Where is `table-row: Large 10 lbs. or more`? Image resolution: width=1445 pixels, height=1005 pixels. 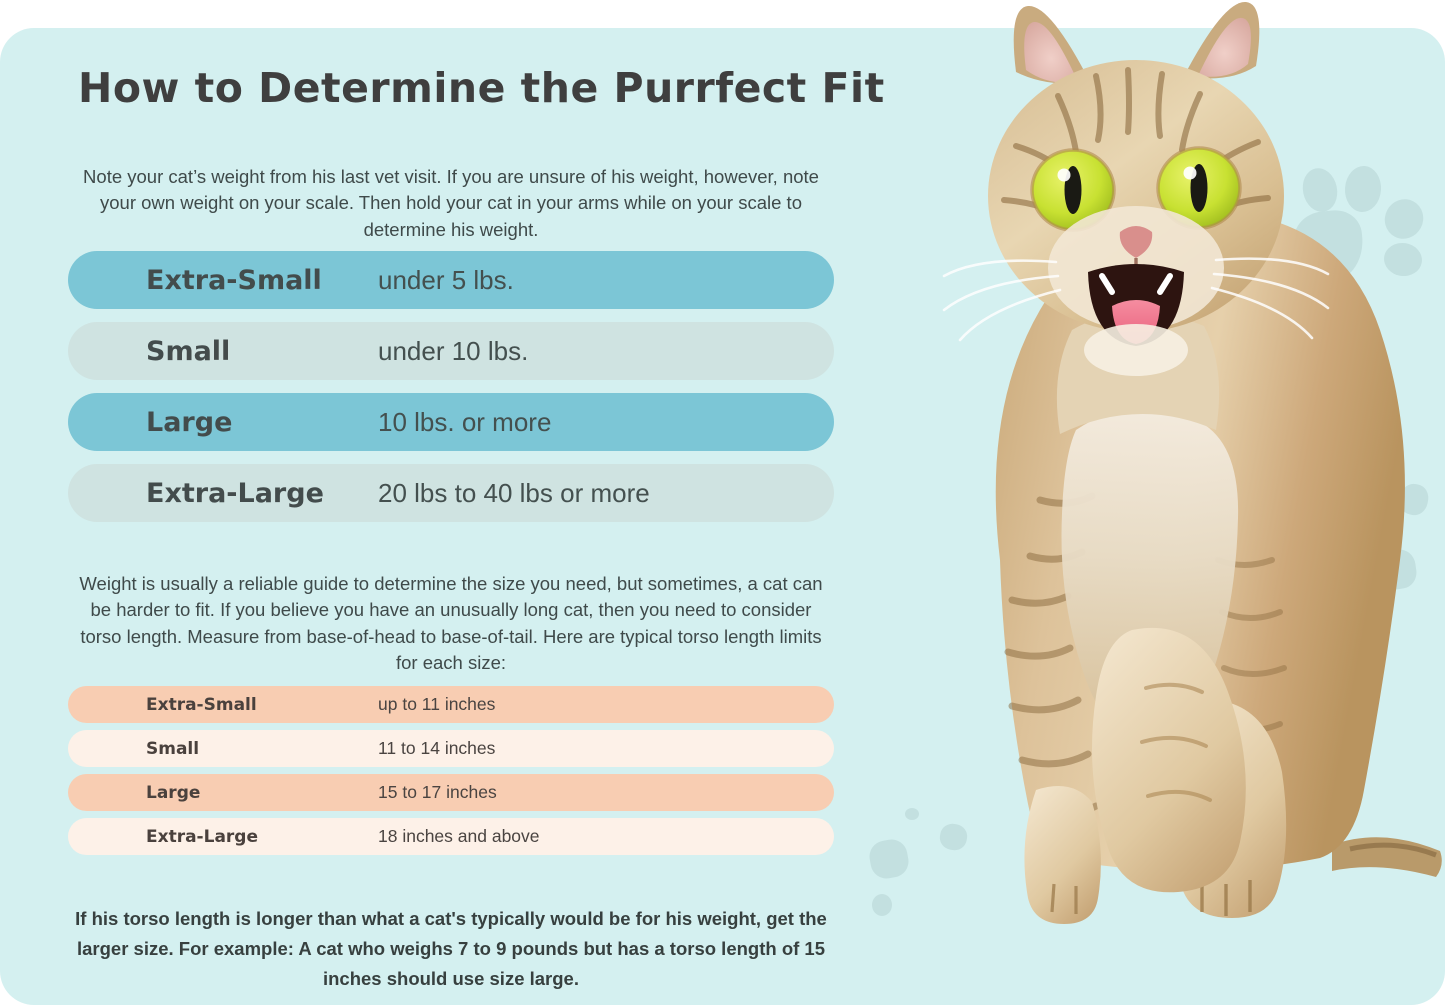 table-row: Large 10 lbs. or more is located at coordinates (451, 422).